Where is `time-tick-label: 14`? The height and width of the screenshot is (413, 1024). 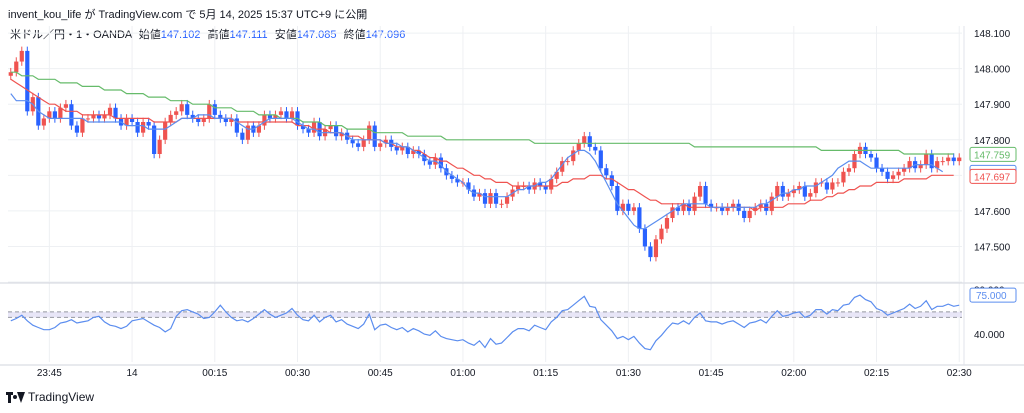 time-tick-label: 14 is located at coordinates (133, 373).